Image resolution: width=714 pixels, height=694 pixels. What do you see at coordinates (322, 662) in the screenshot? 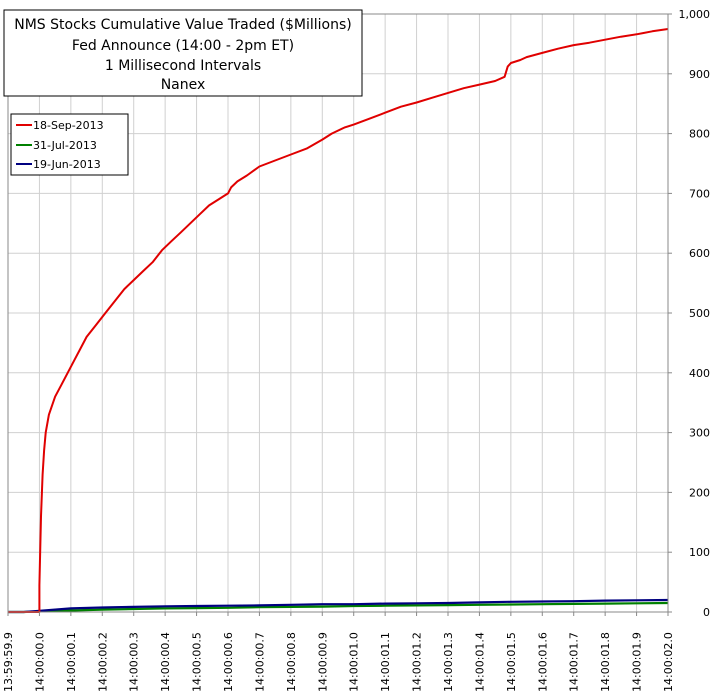
I see `x-tick-label: 14:00:00.9` at bounding box center [322, 662].